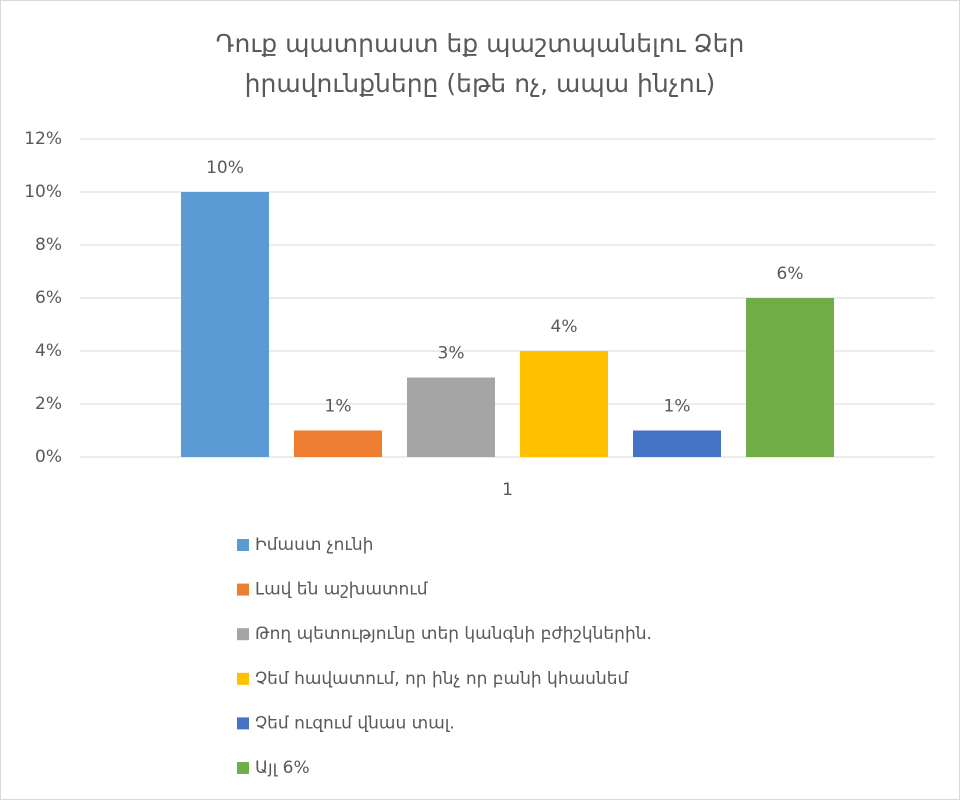  Describe the element at coordinates (48, 298) in the screenshot. I see `y-tick-label: 6%` at that location.